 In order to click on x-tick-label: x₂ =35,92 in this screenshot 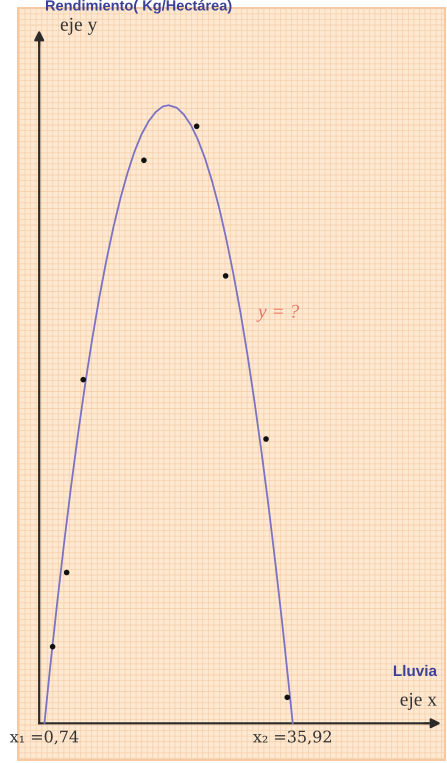, I will do `click(292, 737)`.